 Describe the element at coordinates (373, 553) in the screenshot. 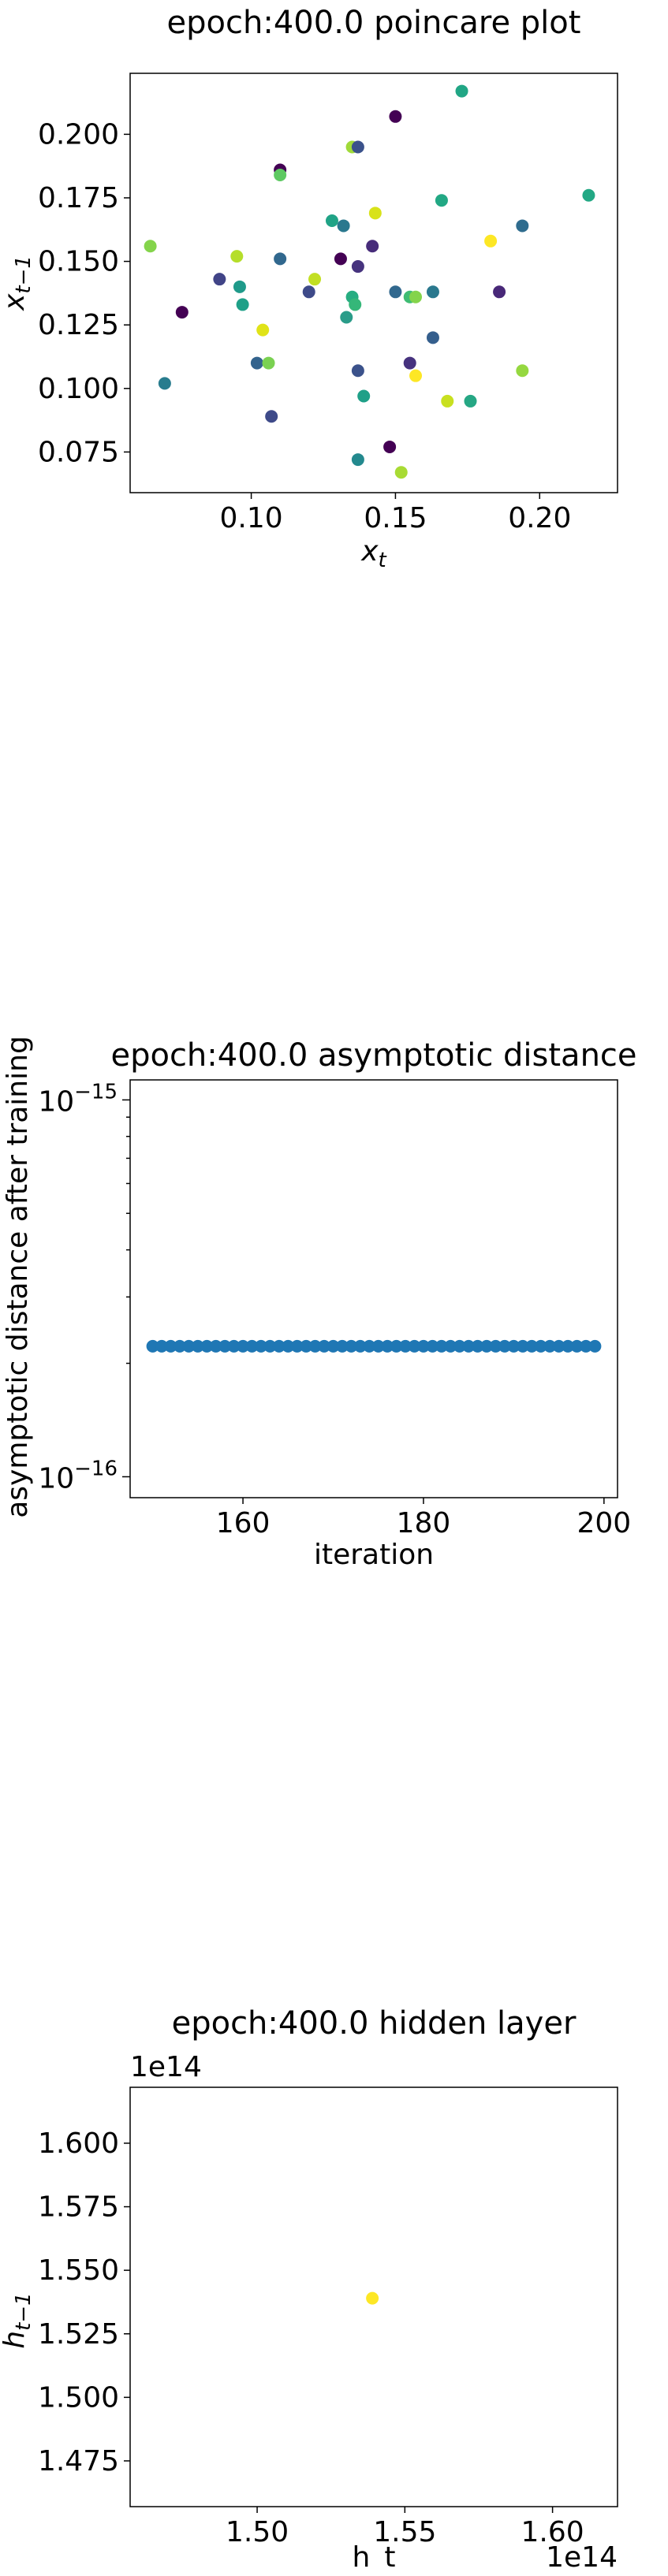

I see `x-axis-label: xt` at that location.